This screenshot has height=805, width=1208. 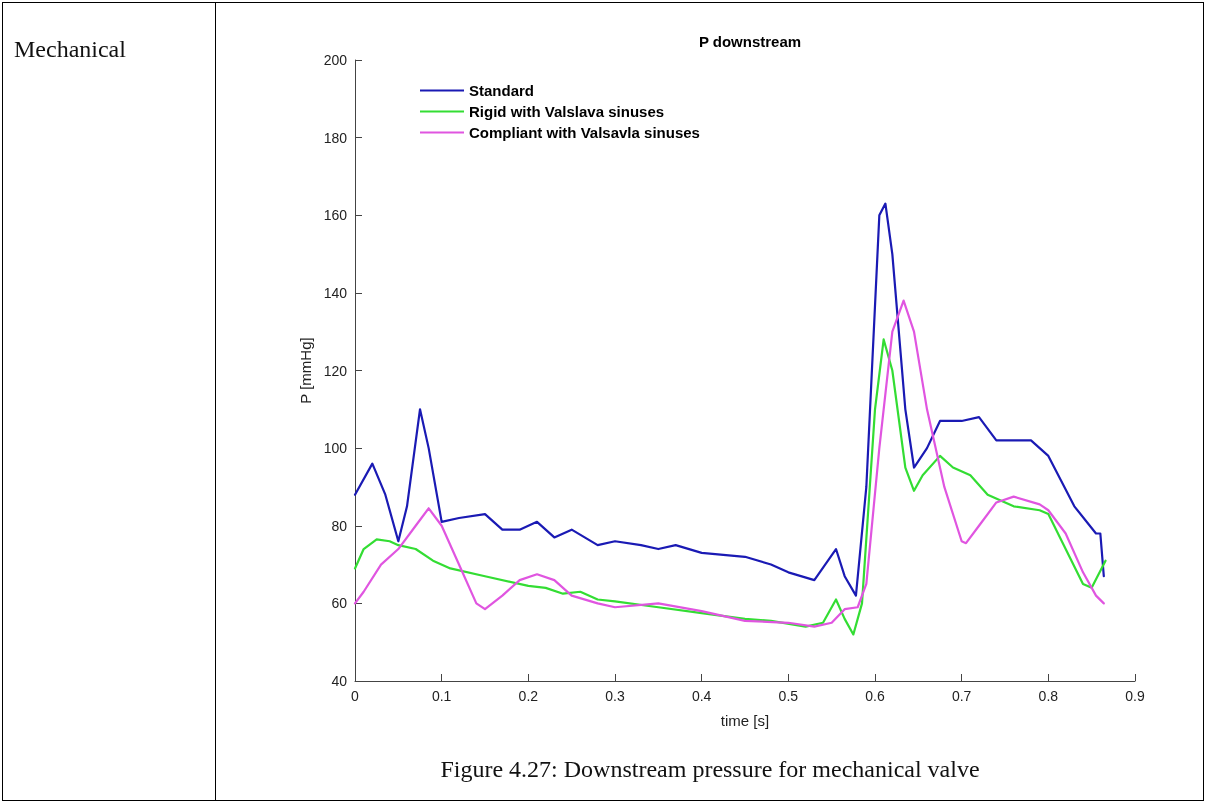 I want to click on x-tick-label: 0.7, so click(x=961, y=696).